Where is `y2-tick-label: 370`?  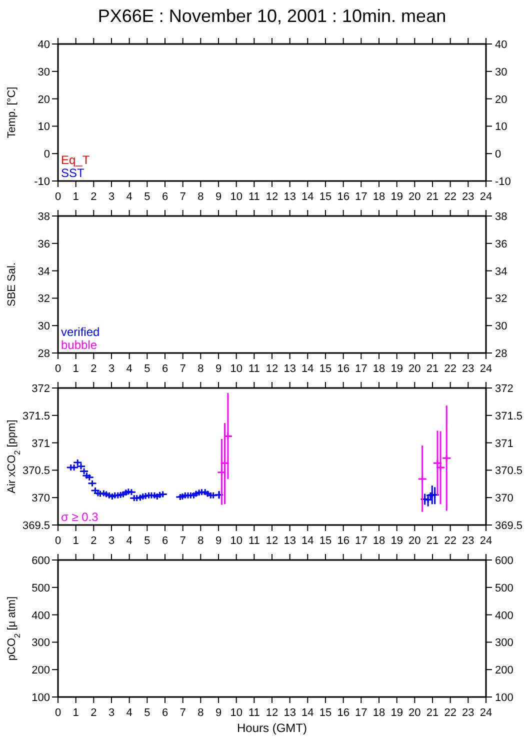
y2-tick-label: 370 is located at coordinates (504, 498).